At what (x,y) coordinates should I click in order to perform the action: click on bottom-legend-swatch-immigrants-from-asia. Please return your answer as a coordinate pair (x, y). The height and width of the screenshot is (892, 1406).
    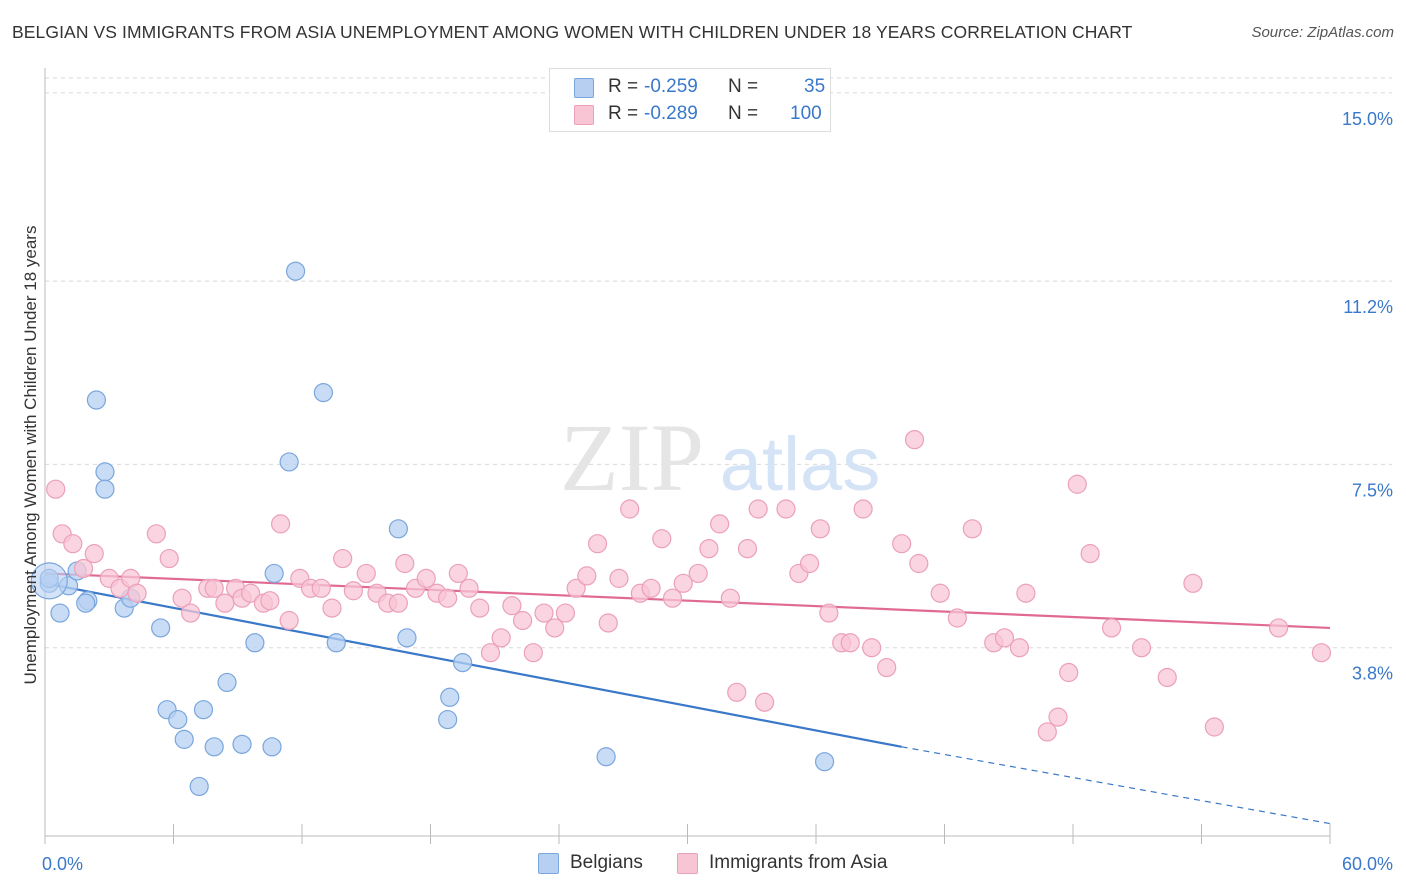
    Looking at the image, I should click on (687, 863).